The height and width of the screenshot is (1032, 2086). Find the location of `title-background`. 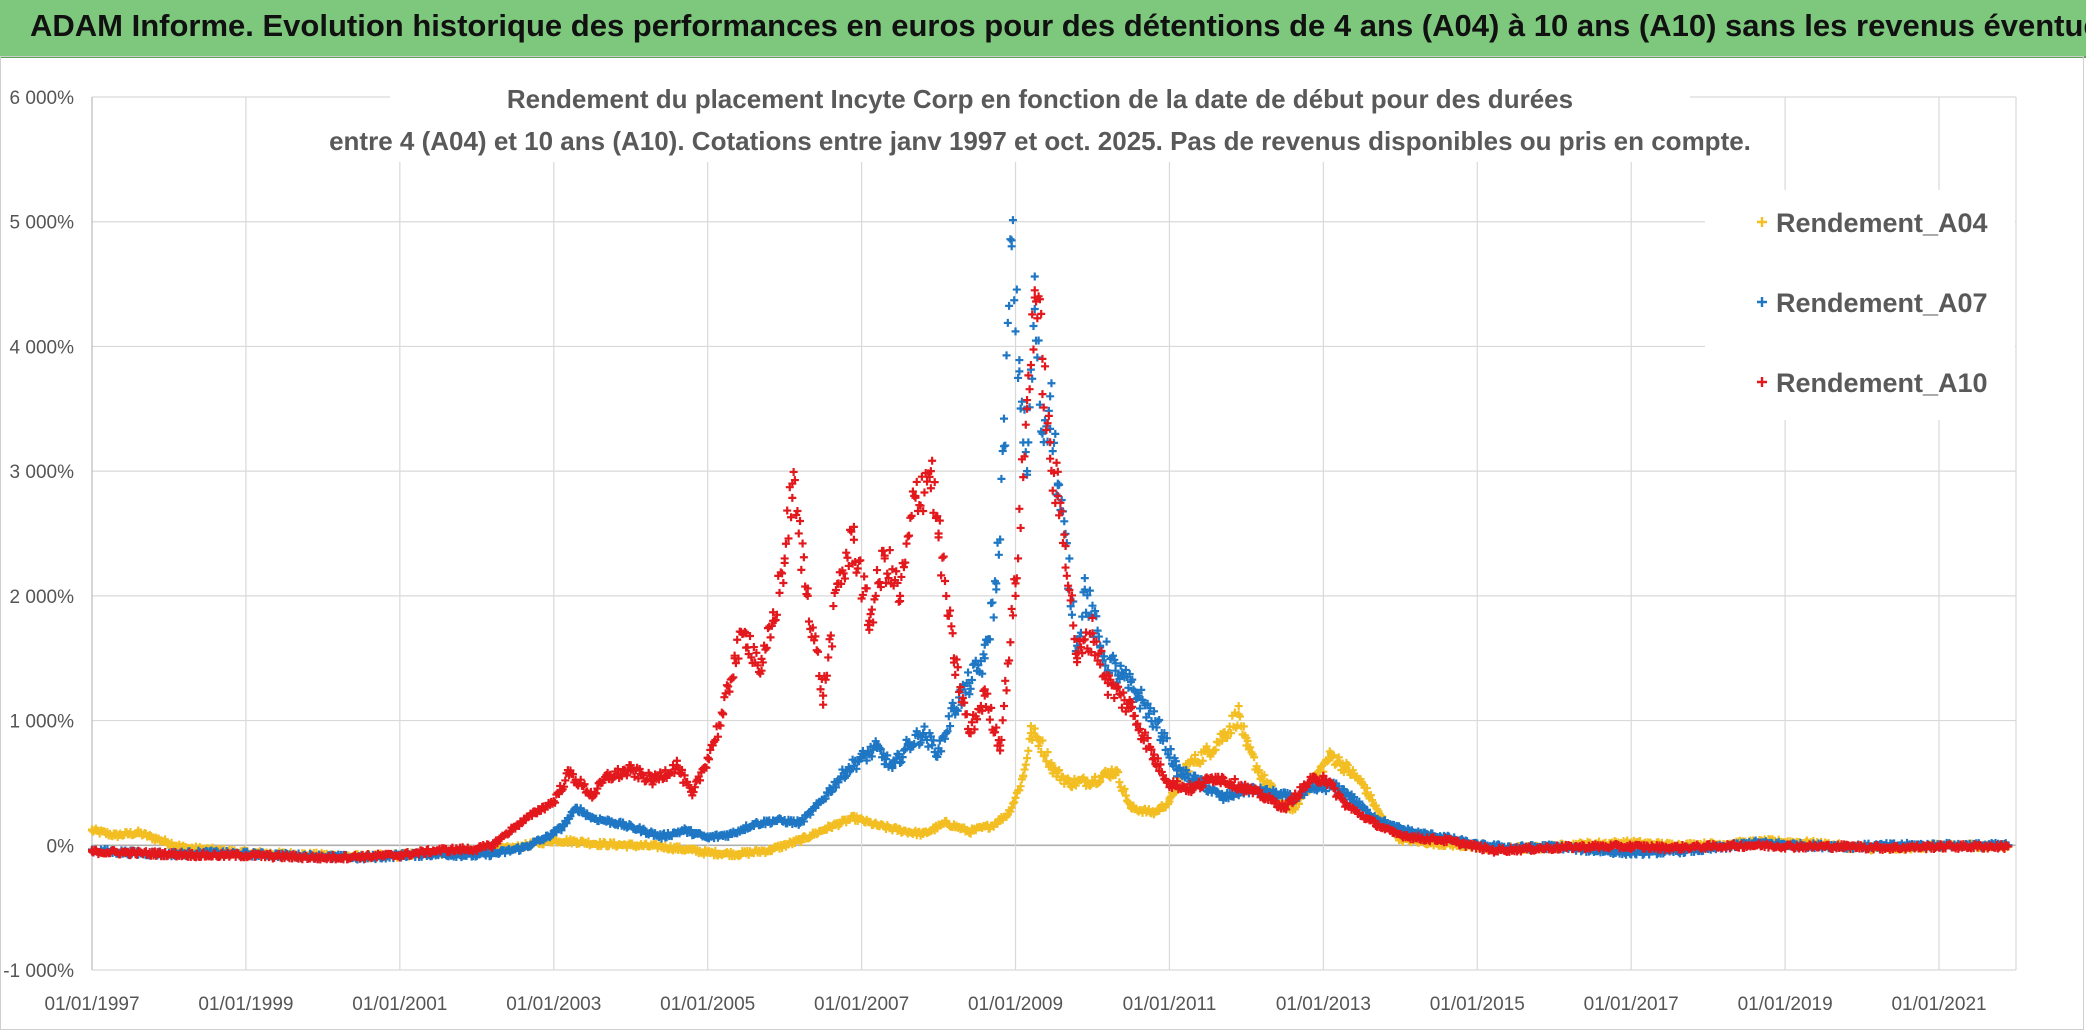

title-background is located at coordinates (1040, 124).